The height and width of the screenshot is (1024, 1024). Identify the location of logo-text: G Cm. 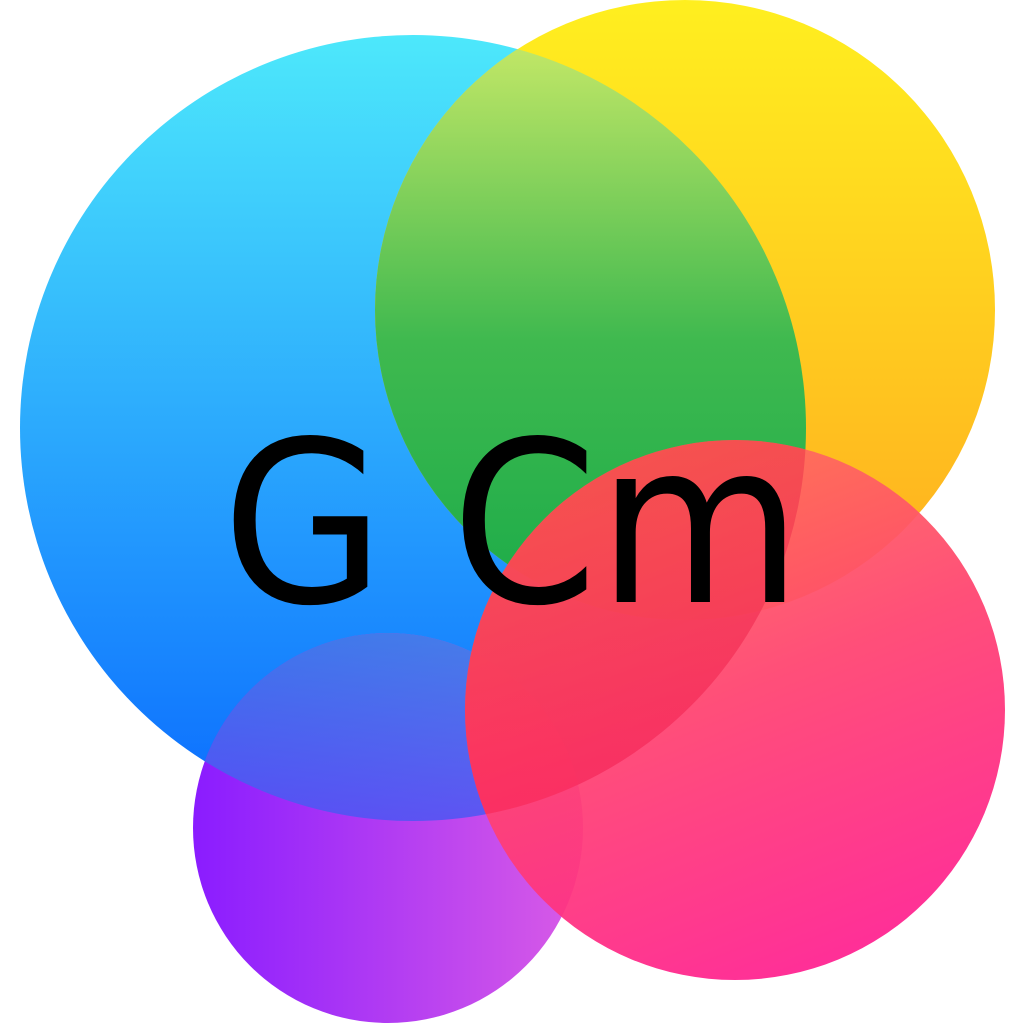
(512, 525).